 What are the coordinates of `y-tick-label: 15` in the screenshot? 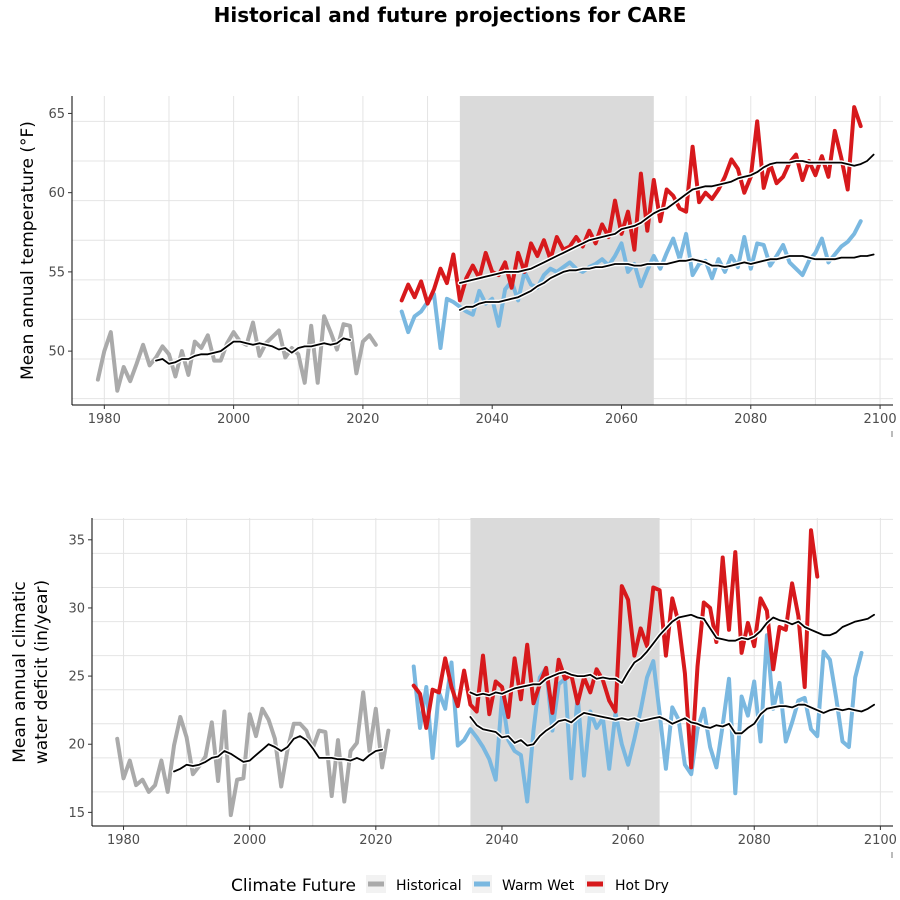 It's located at (76, 813).